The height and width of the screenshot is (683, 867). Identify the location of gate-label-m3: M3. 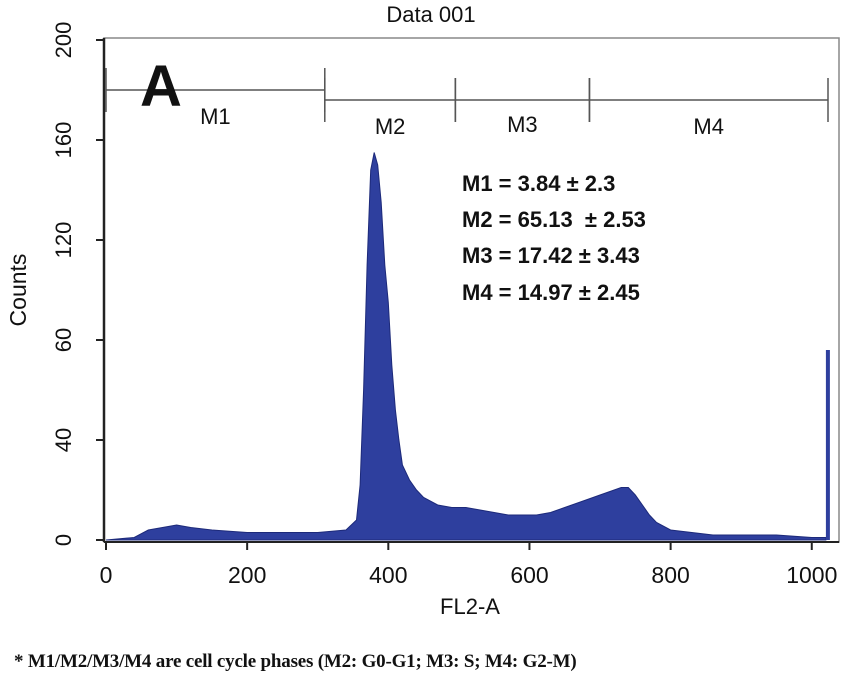
(522, 124).